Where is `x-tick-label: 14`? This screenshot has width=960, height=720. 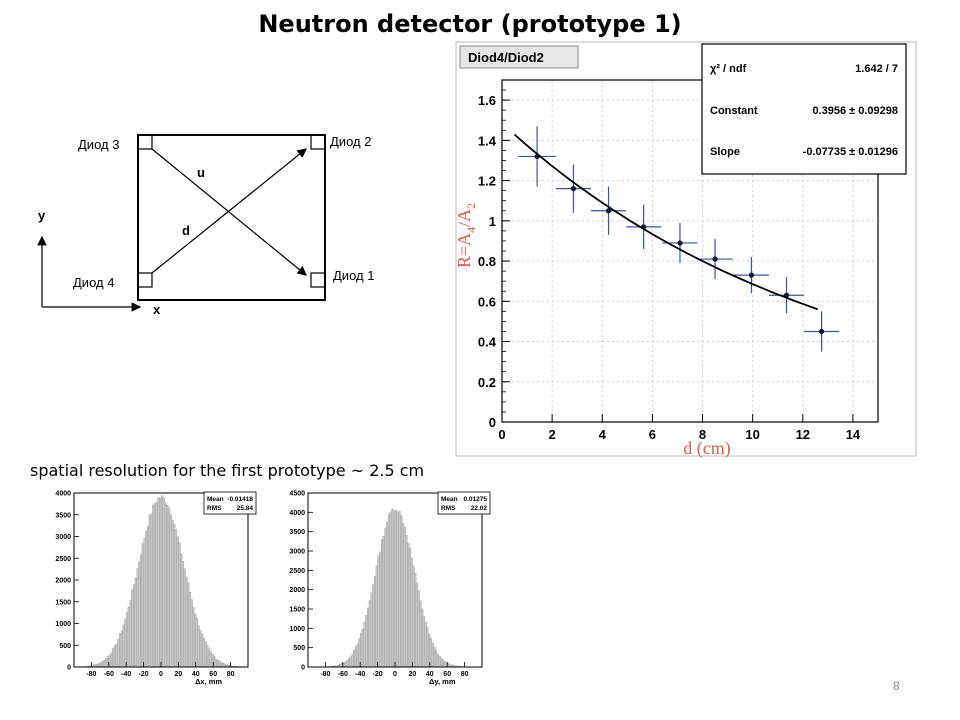 x-tick-label: 14 is located at coordinates (853, 434).